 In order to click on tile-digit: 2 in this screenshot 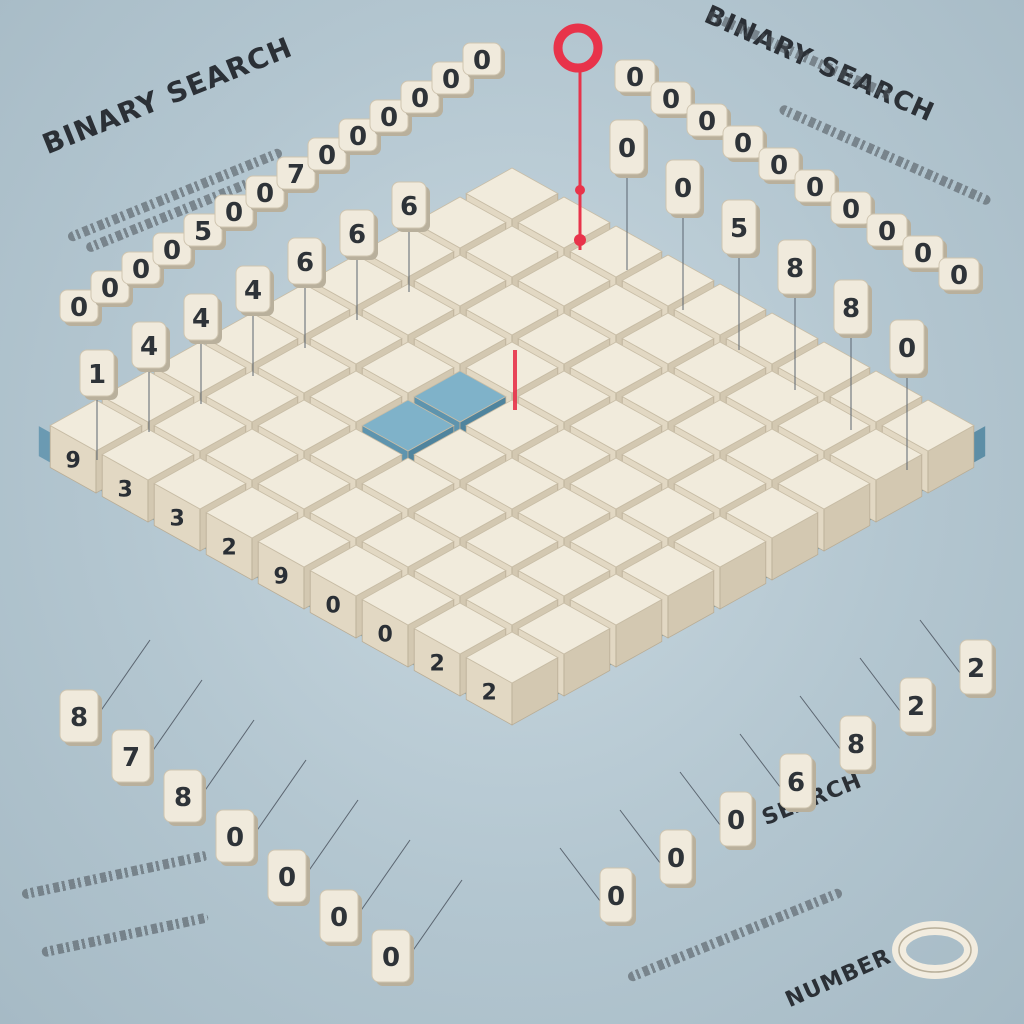, I will do `click(976, 669)`.